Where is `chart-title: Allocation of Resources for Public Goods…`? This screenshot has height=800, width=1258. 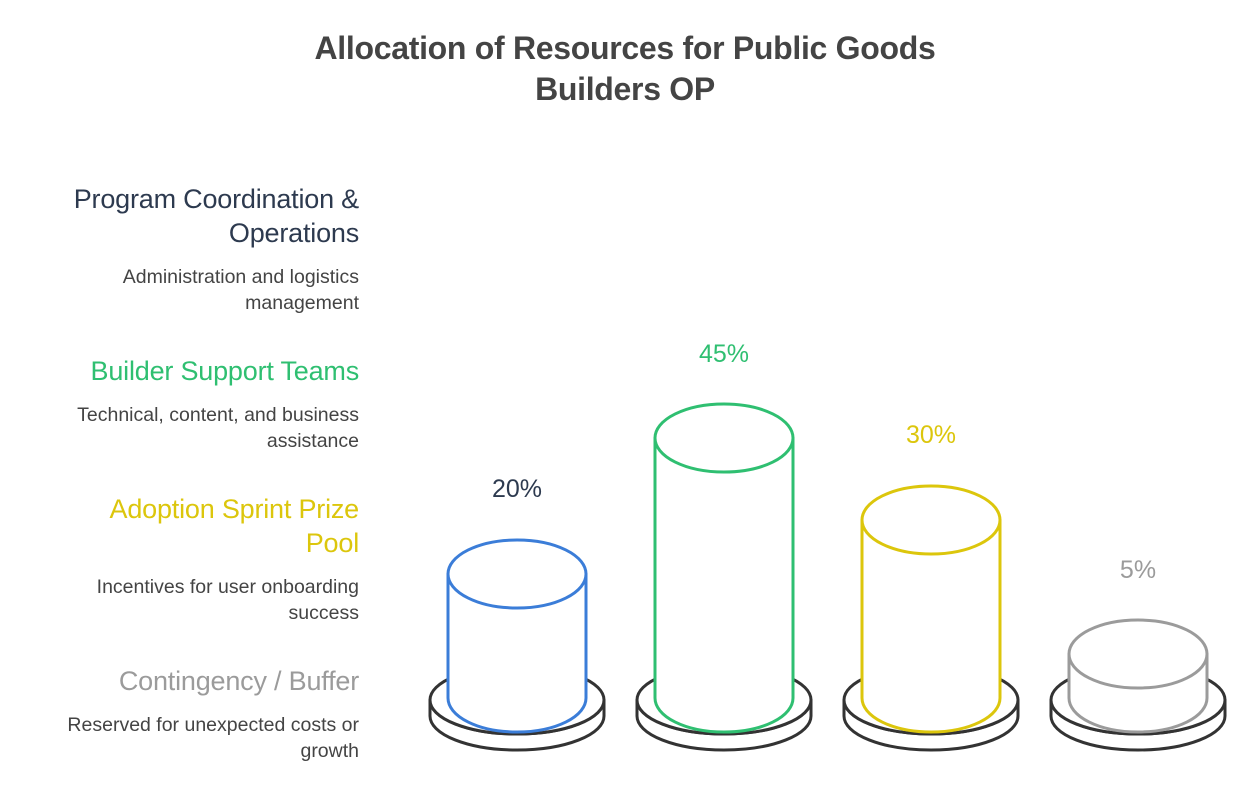 chart-title: Allocation of Resources for Public Goods… is located at coordinates (625, 69).